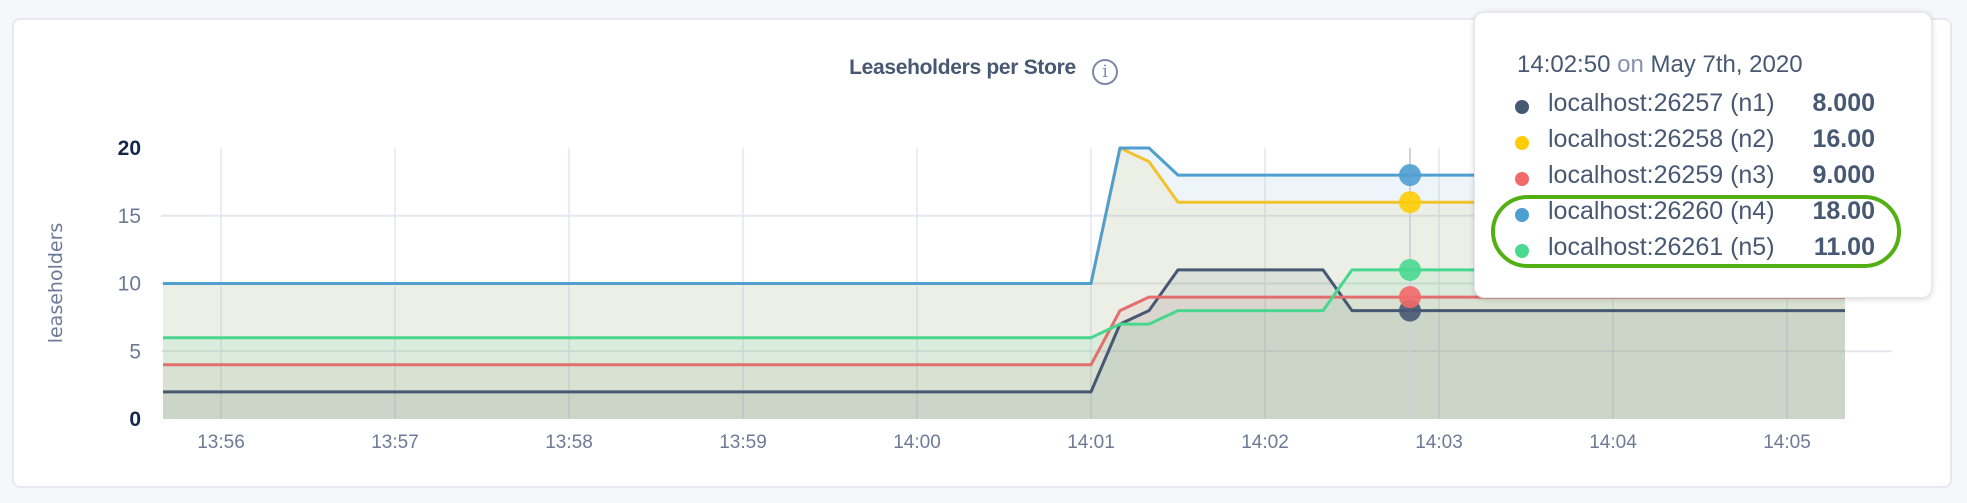  Describe the element at coordinates (395, 442) in the screenshot. I see `x-tick-label: 13:57` at that location.